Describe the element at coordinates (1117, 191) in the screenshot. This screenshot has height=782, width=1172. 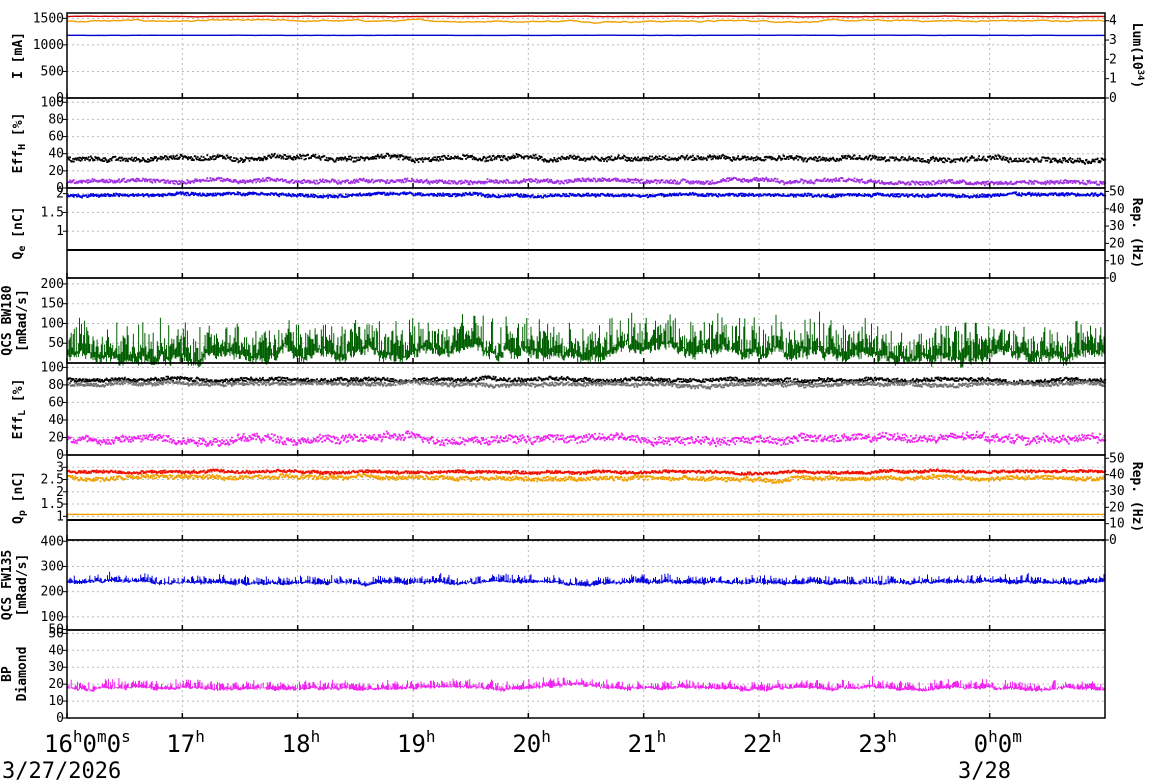
I see `y2-tick-label: 50` at that location.